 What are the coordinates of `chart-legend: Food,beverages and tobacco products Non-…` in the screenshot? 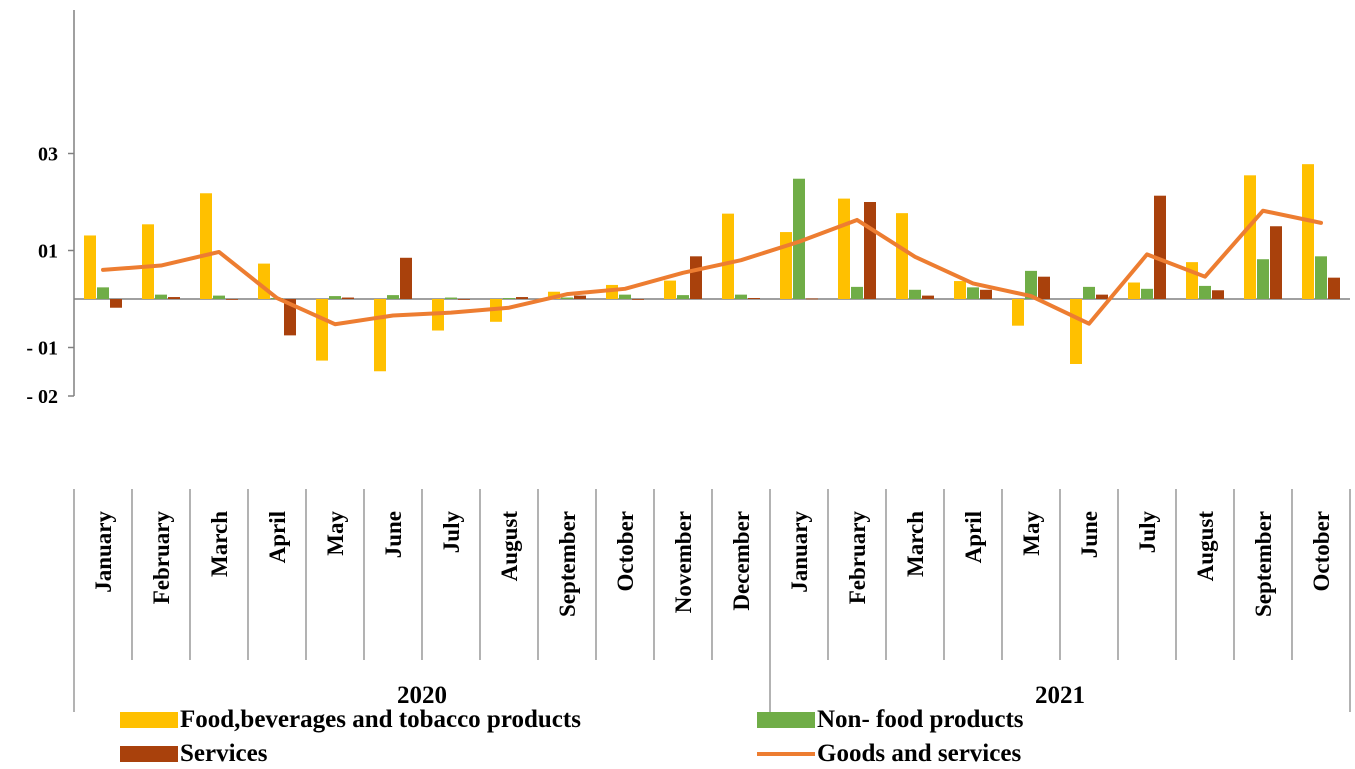 It's located at (677, 734).